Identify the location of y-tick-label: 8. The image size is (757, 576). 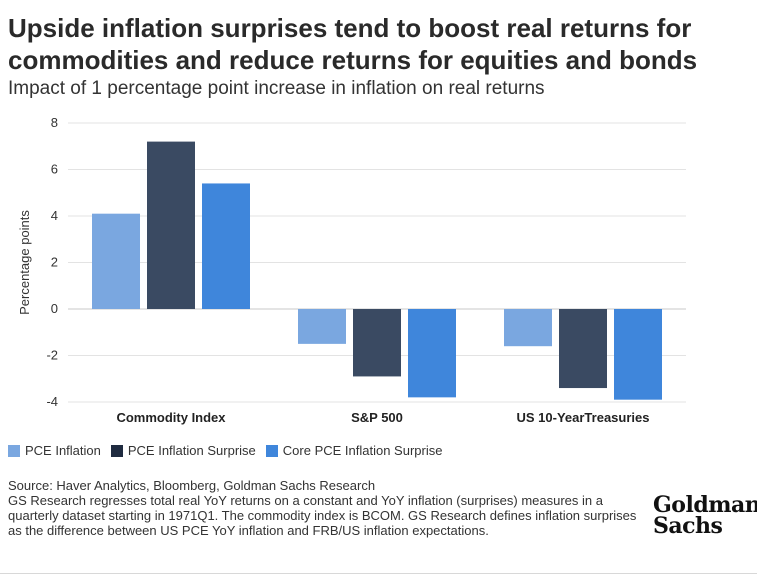
(54, 122).